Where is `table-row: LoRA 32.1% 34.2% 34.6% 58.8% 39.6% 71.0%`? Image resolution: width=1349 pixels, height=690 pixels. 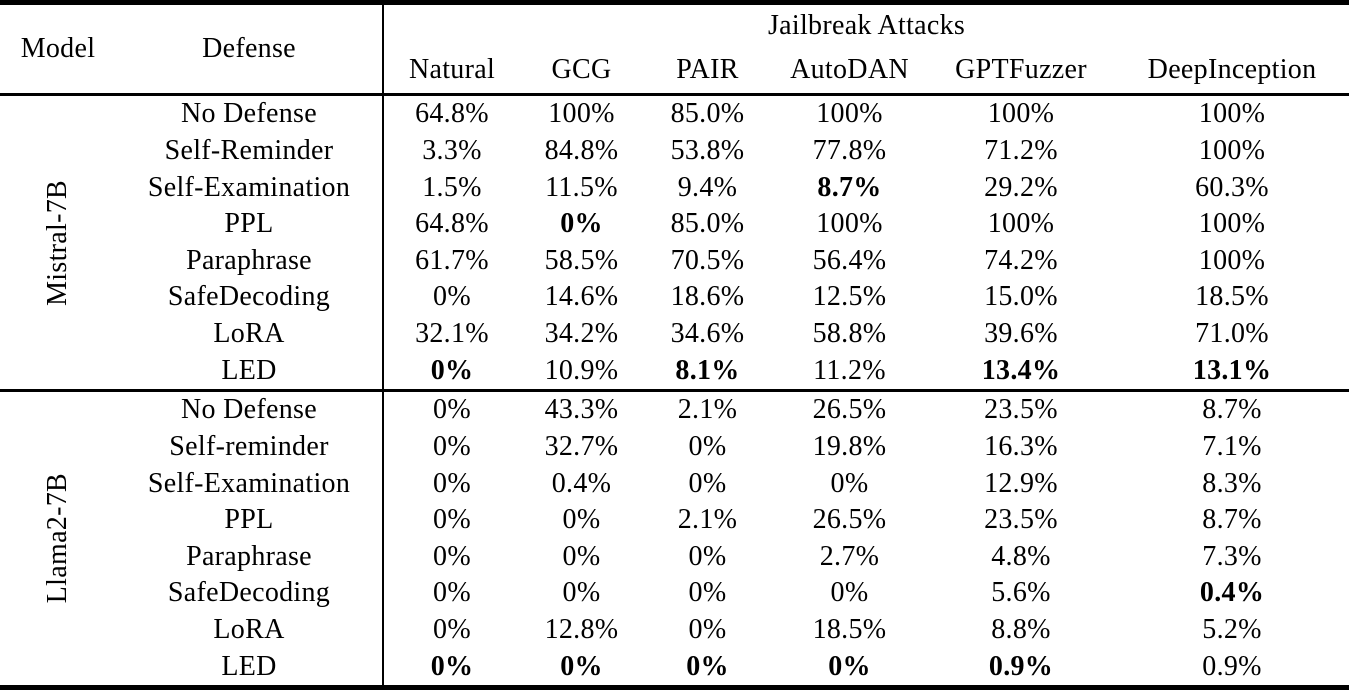
table-row: LoRA 32.1% 34.2% 34.6% 58.8% 39.6% 71.0% is located at coordinates (674, 334).